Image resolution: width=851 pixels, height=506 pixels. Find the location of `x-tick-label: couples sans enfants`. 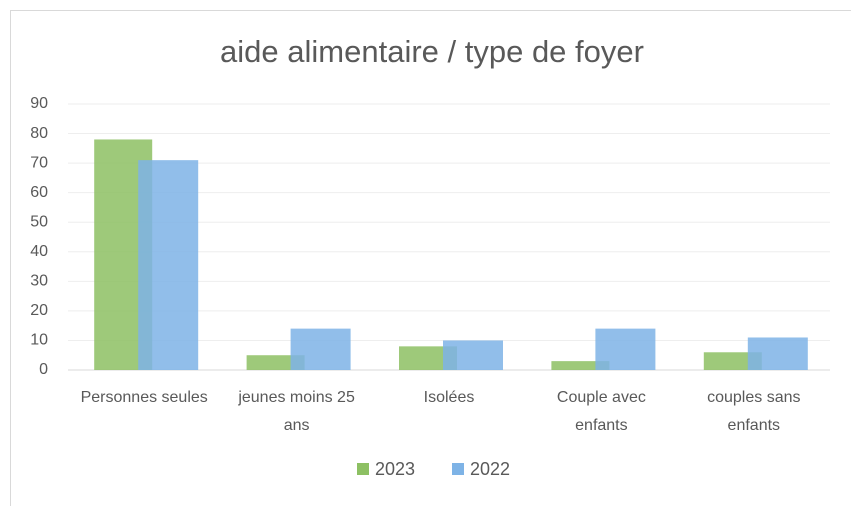

x-tick-label: couples sans enfants is located at coordinates (754, 411).